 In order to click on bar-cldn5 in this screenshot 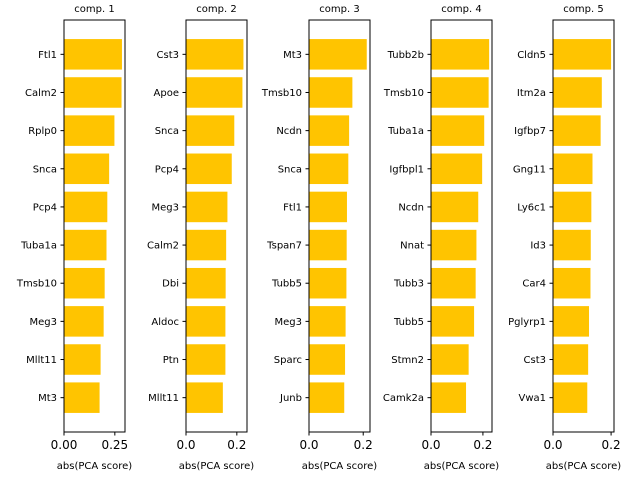, I will do `click(582, 54)`.